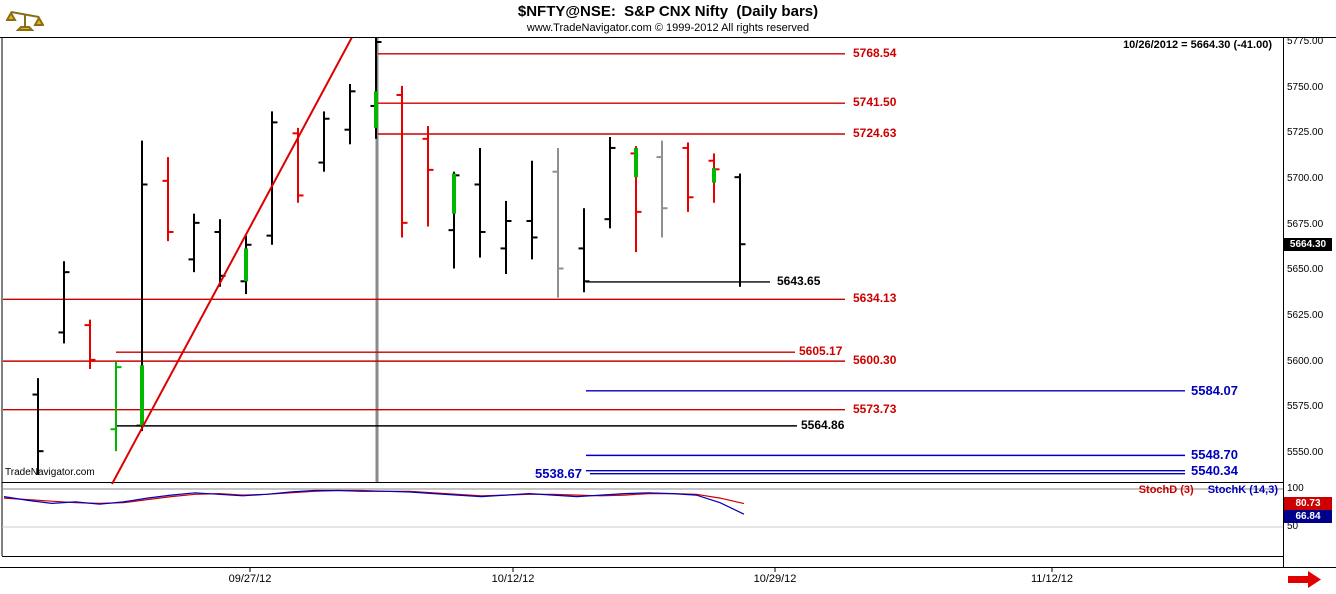  What do you see at coordinates (875, 133) in the screenshot?
I see `level-label: 5724.63` at bounding box center [875, 133].